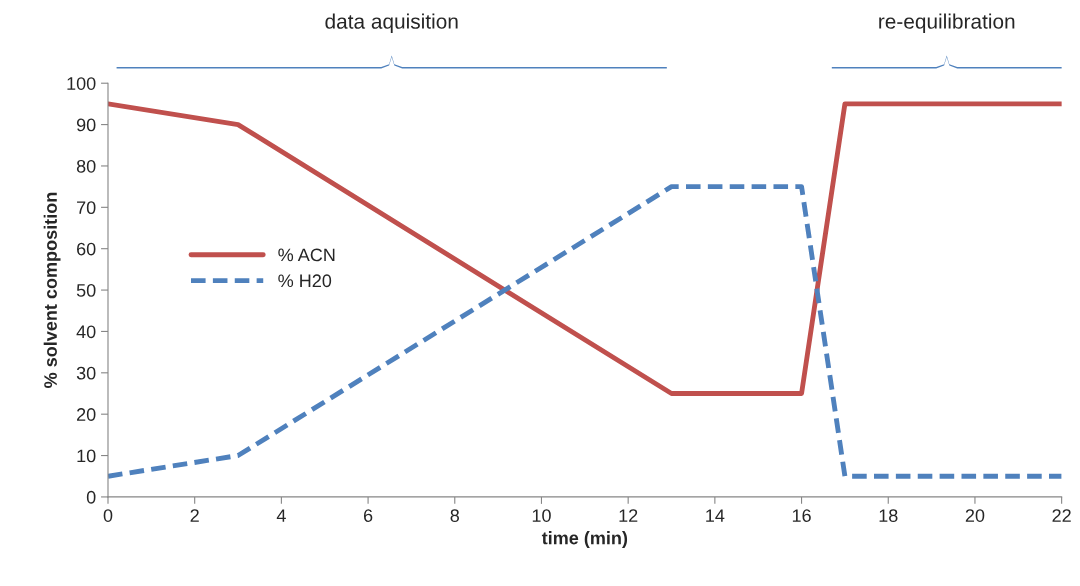  What do you see at coordinates (628, 515) in the screenshot?
I see `x-tick-label: 12` at bounding box center [628, 515].